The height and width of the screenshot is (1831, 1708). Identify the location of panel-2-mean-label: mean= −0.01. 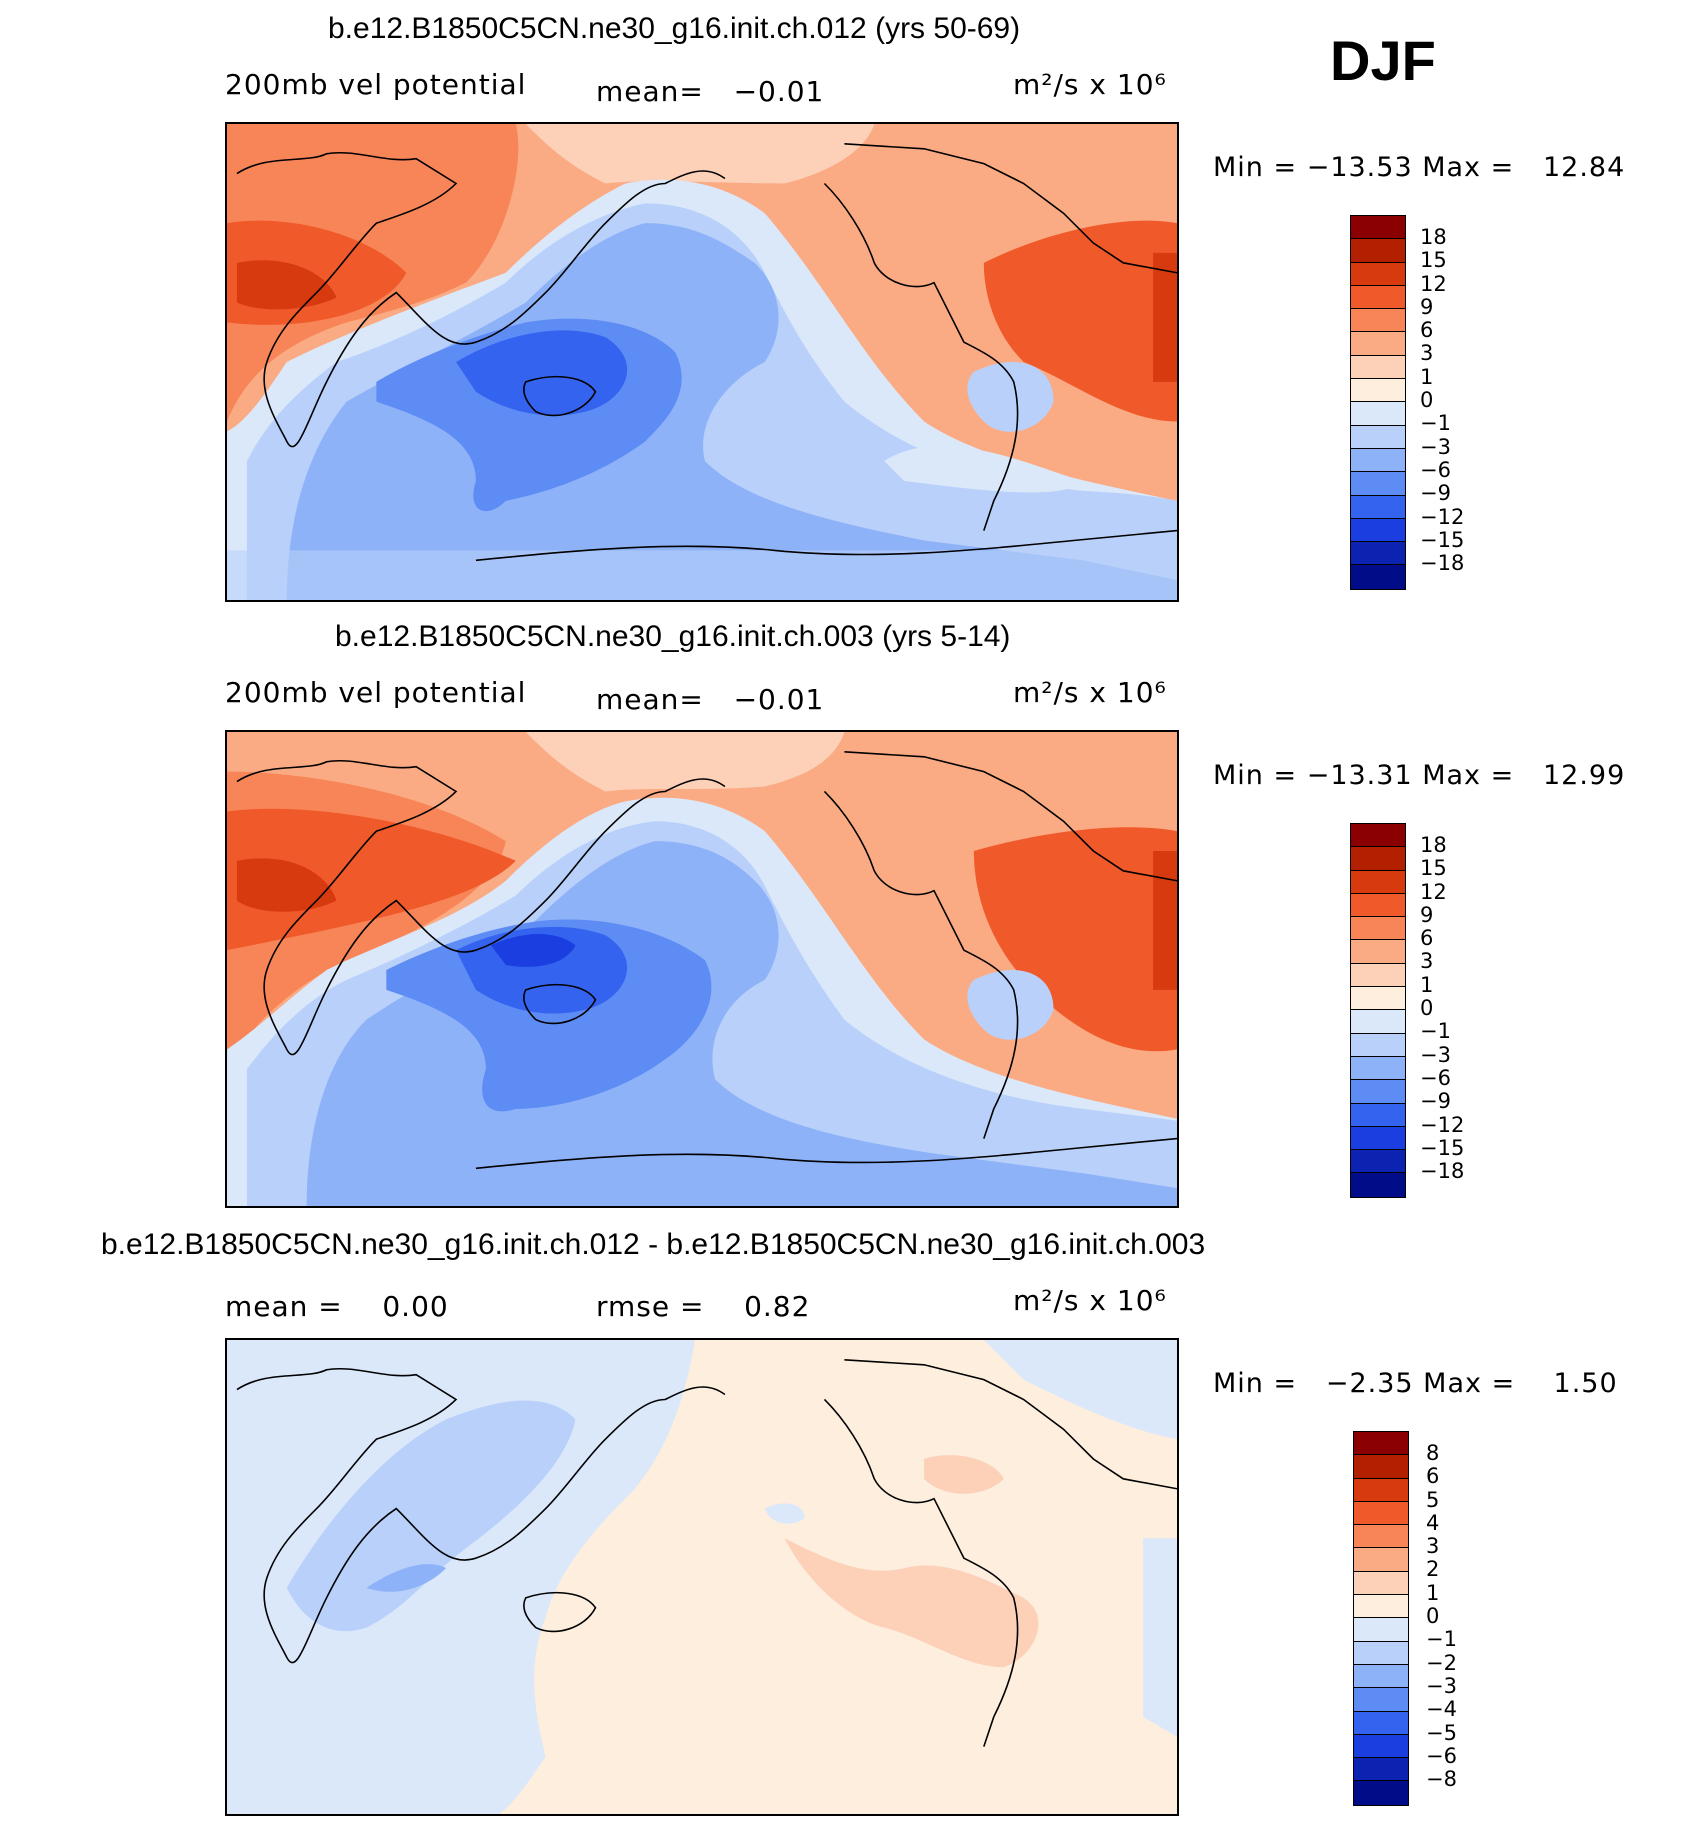
(710, 699).